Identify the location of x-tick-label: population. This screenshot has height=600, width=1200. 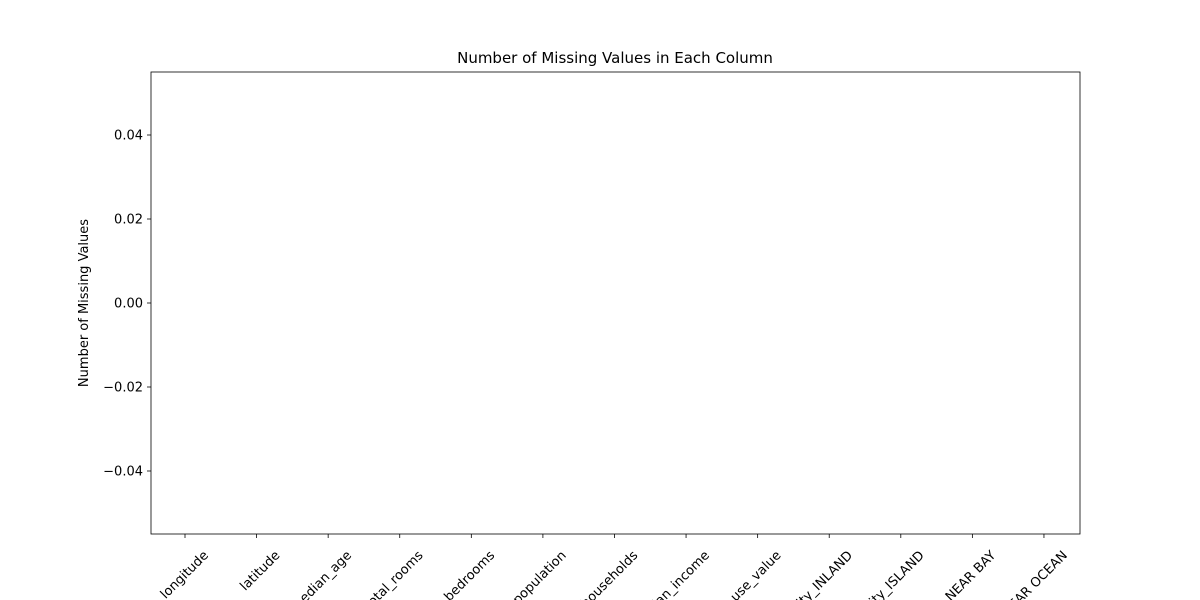
(540, 574).